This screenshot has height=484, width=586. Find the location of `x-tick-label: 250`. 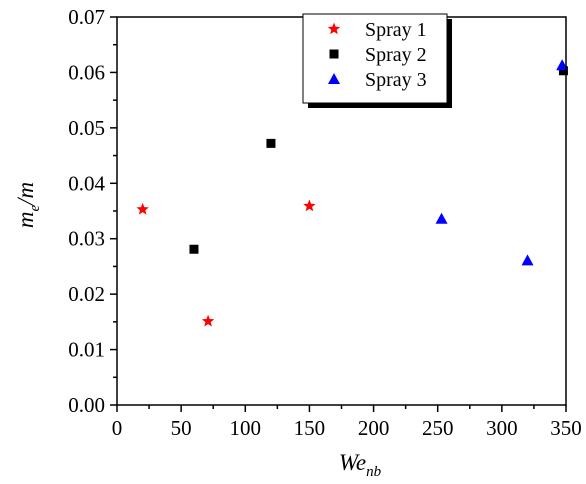

x-tick-label: 250 is located at coordinates (438, 428).